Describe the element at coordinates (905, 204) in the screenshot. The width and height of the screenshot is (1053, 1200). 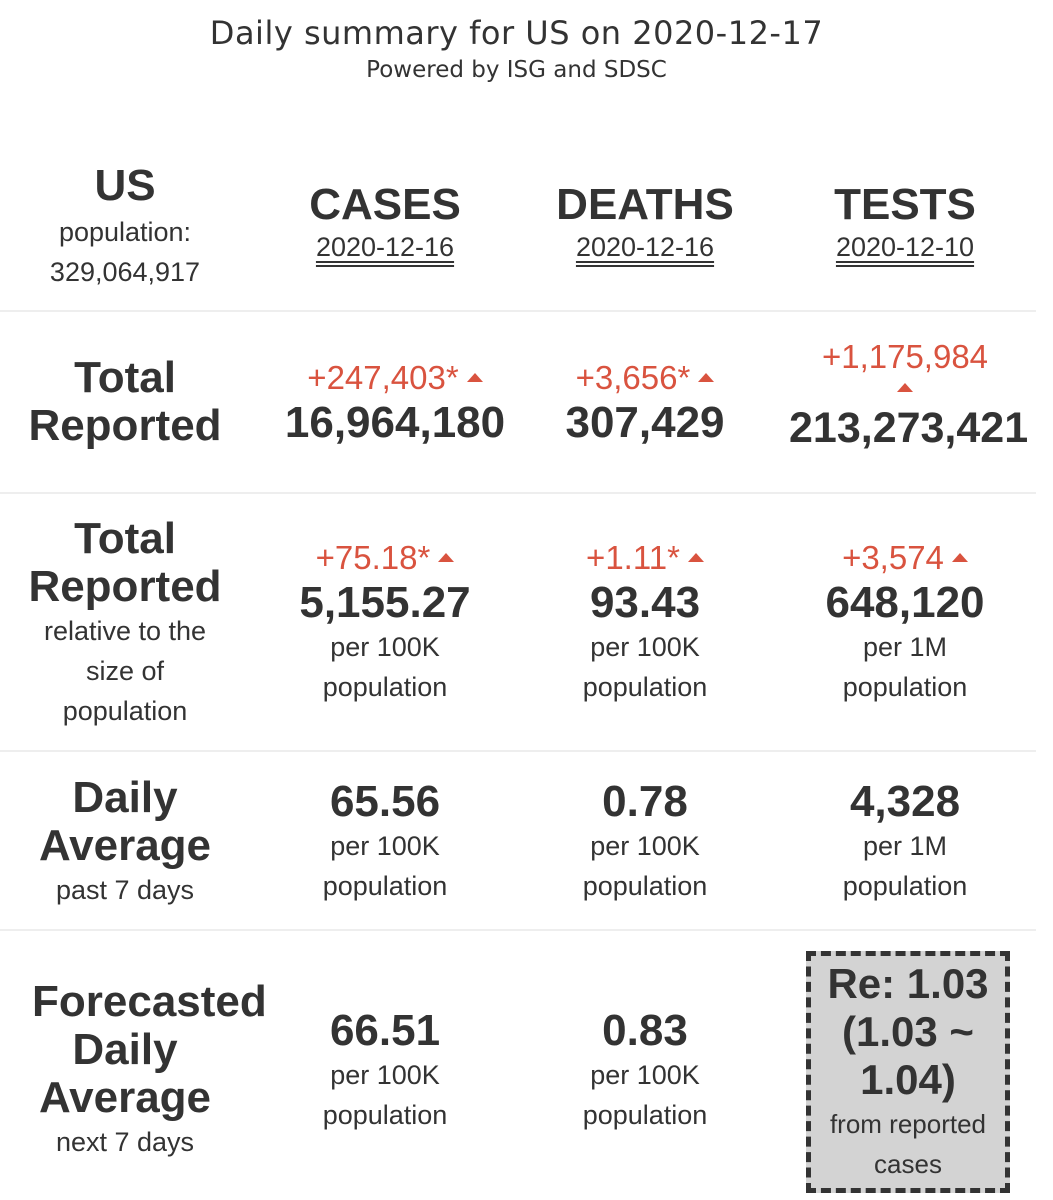
I see `tests-label: TESTS` at that location.